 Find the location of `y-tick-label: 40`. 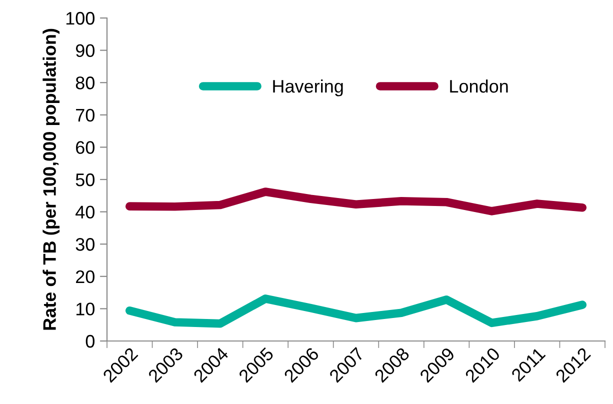

y-tick-label: 40 is located at coordinates (85, 212).